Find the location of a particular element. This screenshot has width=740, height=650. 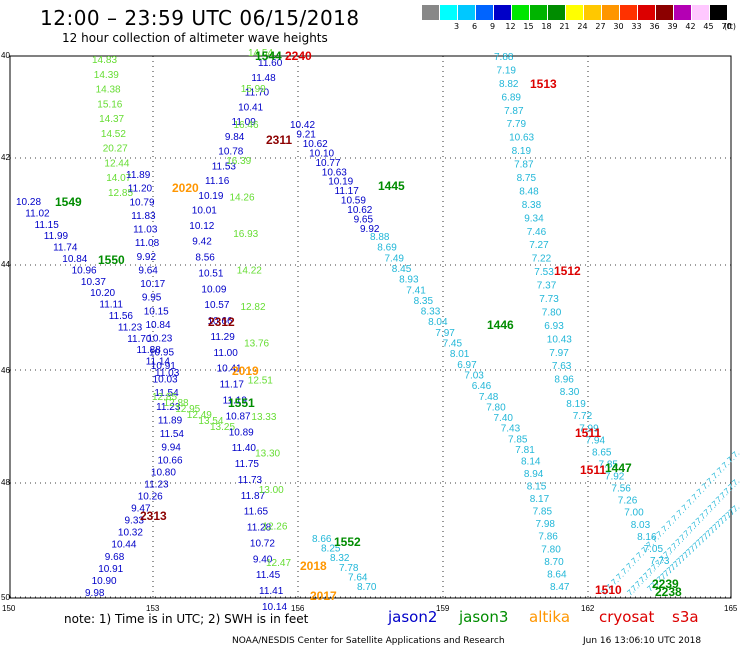

wave-height-value: 7.73 is located at coordinates (549, 299).